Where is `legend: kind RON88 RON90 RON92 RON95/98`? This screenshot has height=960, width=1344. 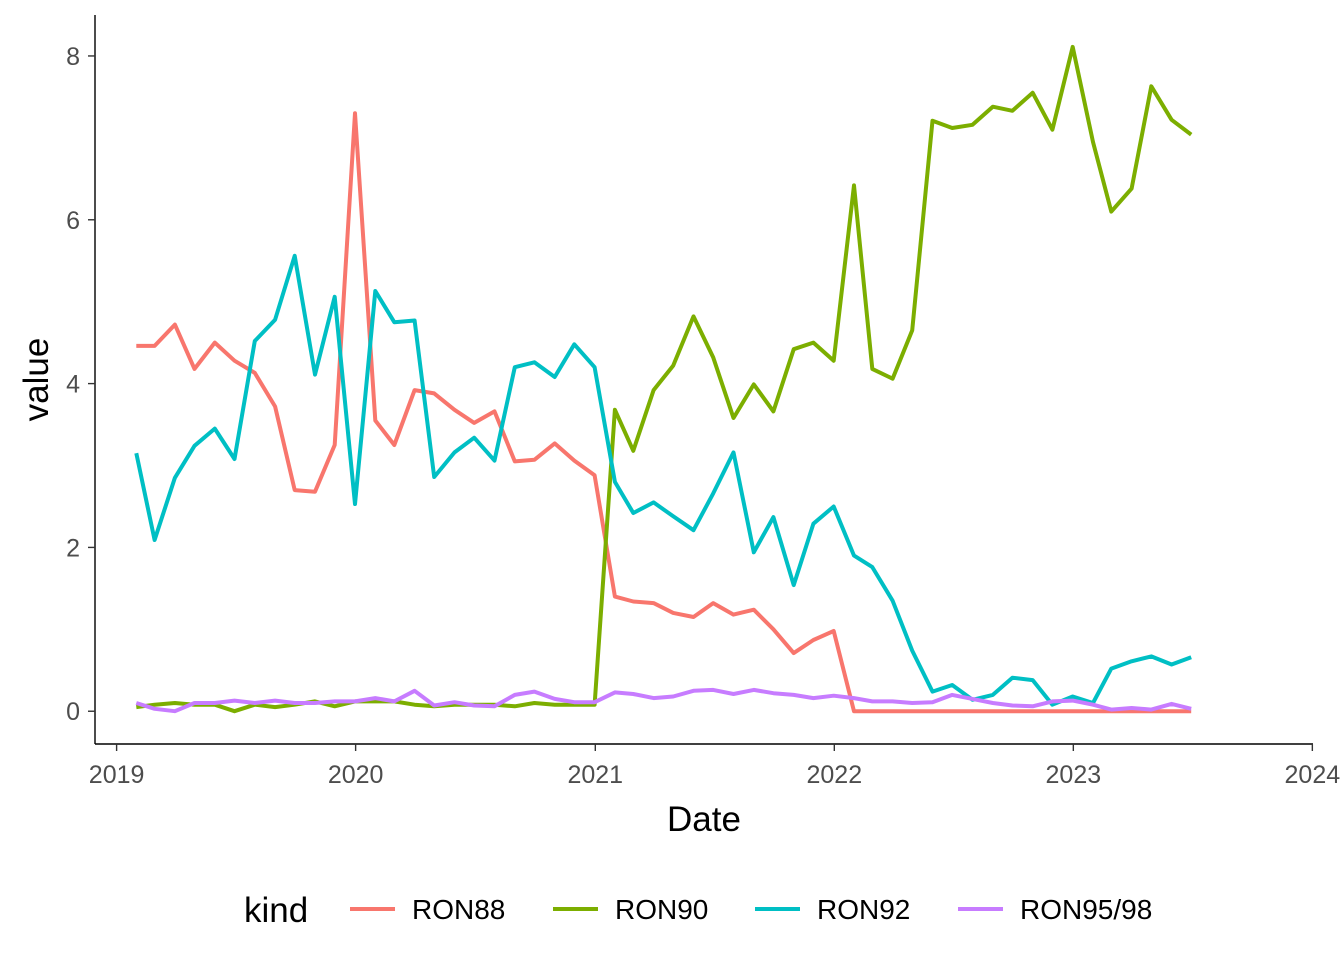
legend: kind RON88 RON90 RON92 RON95/98 is located at coordinates (698, 910).